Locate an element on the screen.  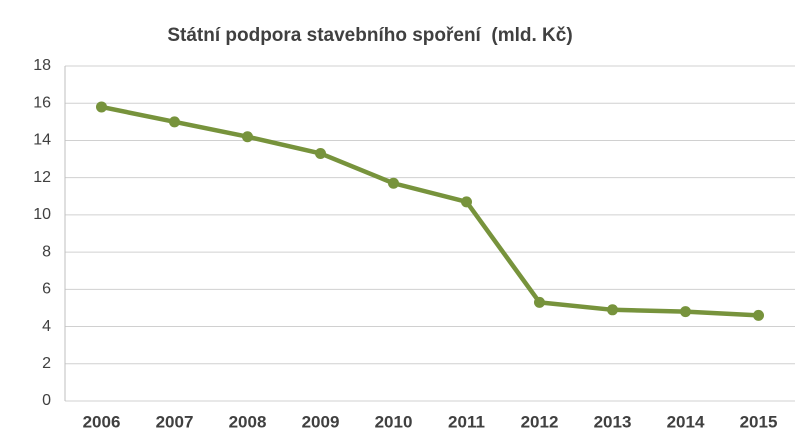
x-tick-label: 2006 is located at coordinates (102, 421).